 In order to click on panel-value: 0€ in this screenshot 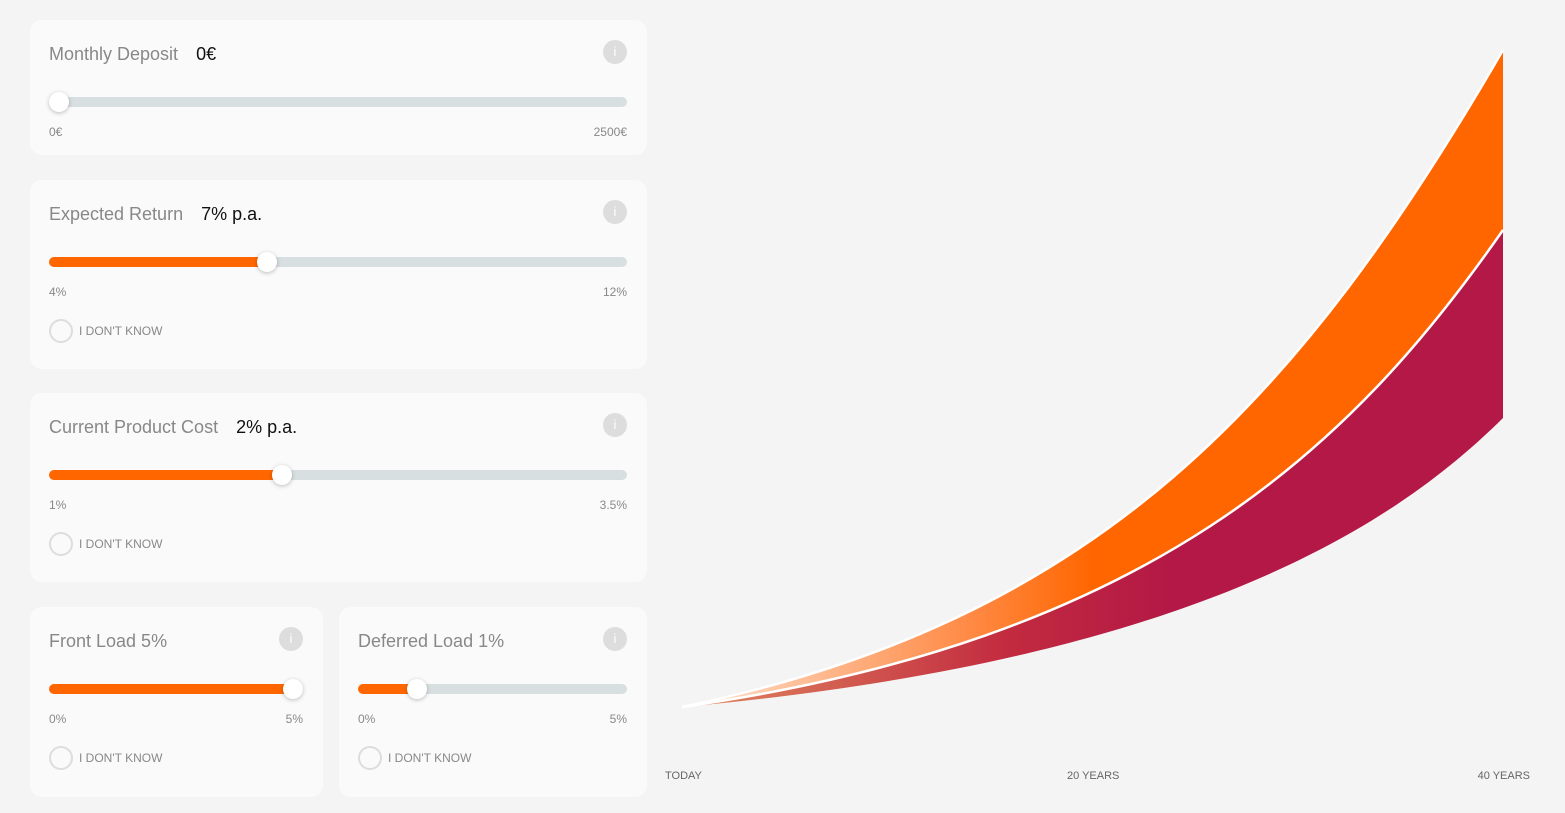, I will do `click(206, 54)`.